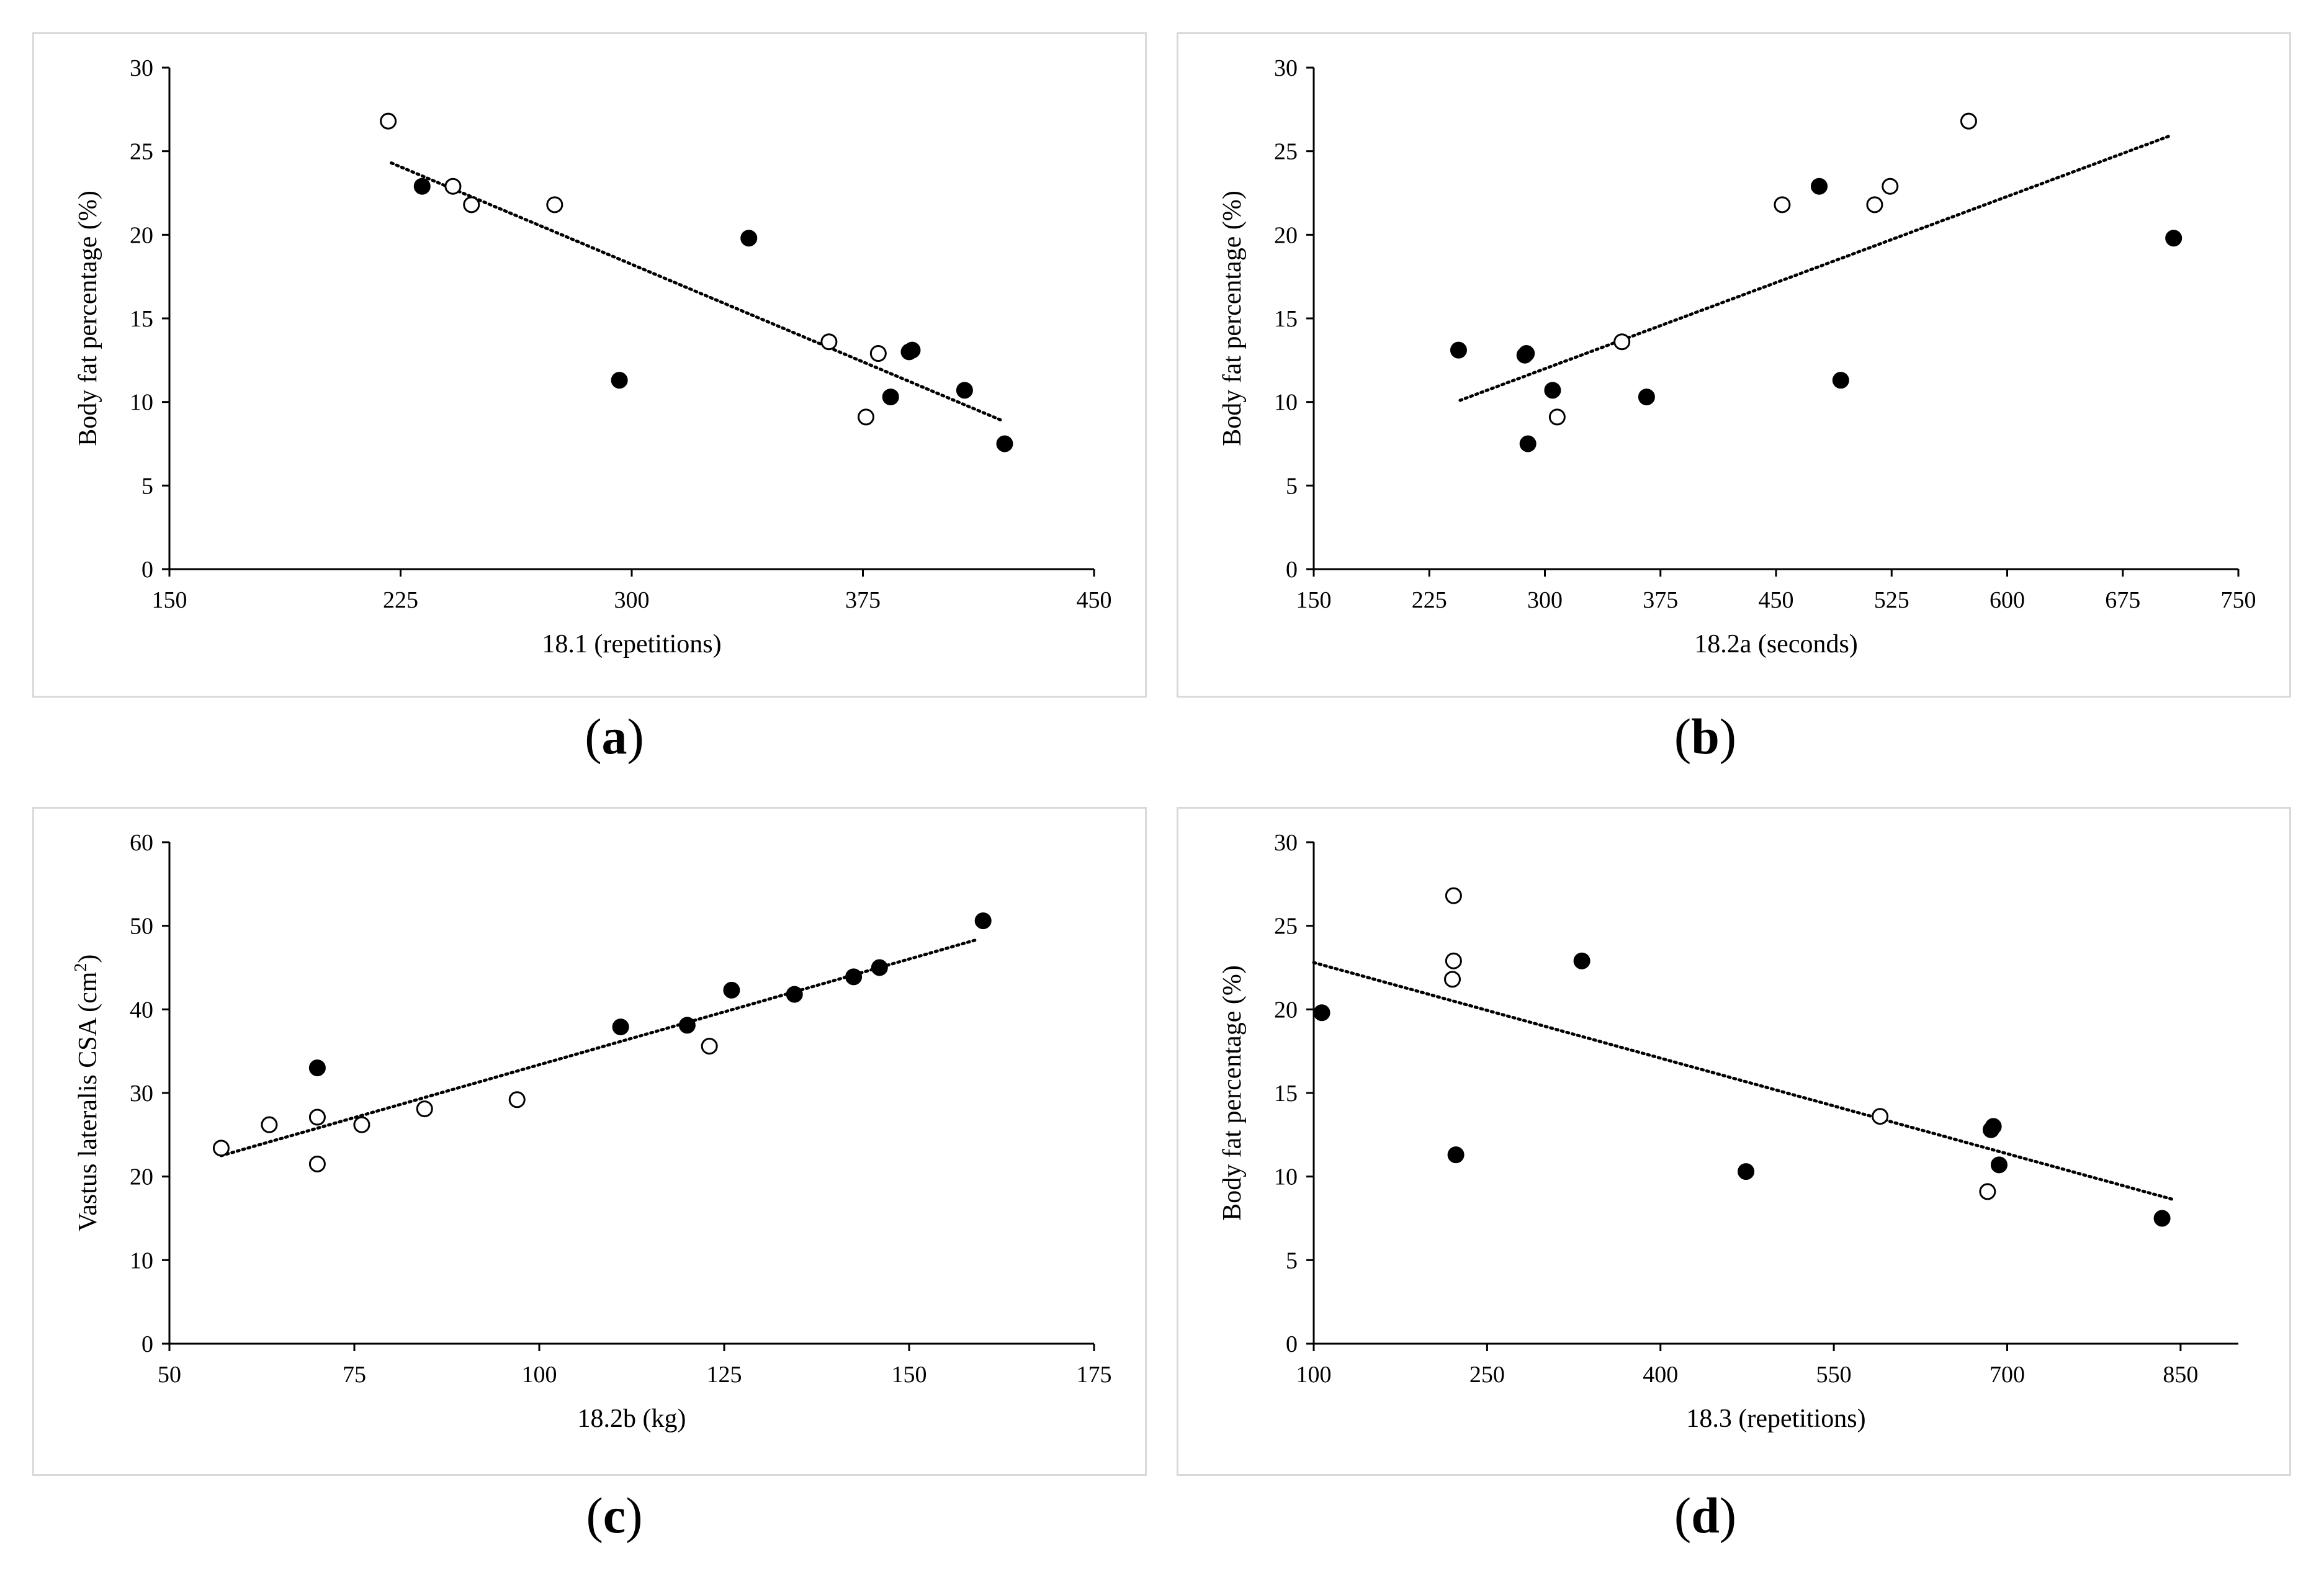  What do you see at coordinates (141, 1010) in the screenshot?
I see `y-tick-label: 40` at bounding box center [141, 1010].